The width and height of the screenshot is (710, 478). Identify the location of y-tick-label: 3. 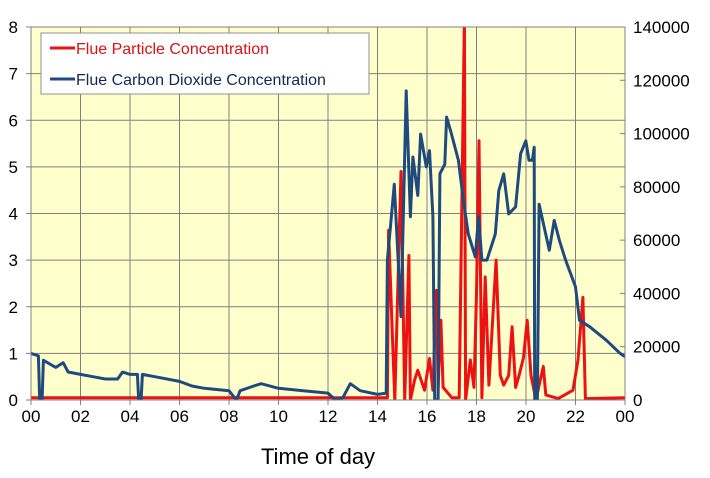
(13, 260).